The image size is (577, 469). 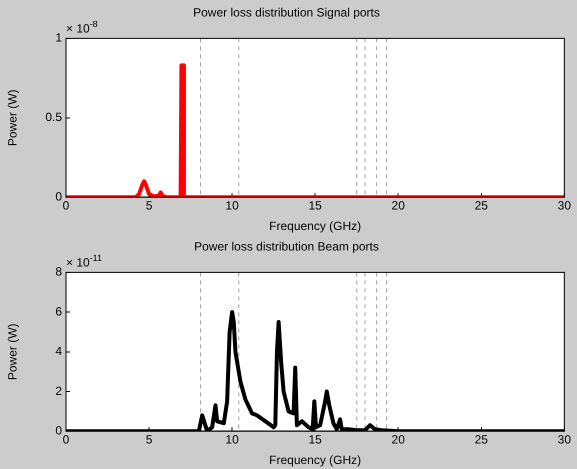 I want to click on y-tick-label: 8, so click(x=58, y=271).